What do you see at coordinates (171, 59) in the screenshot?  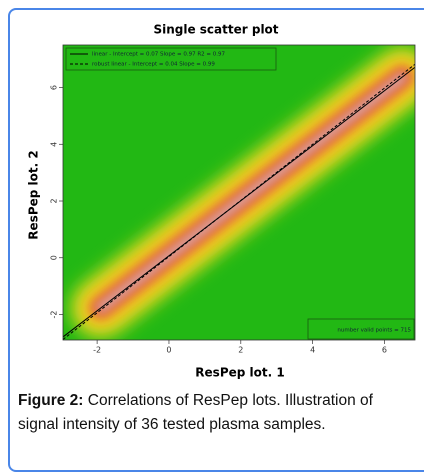 I see `legend-box` at bounding box center [171, 59].